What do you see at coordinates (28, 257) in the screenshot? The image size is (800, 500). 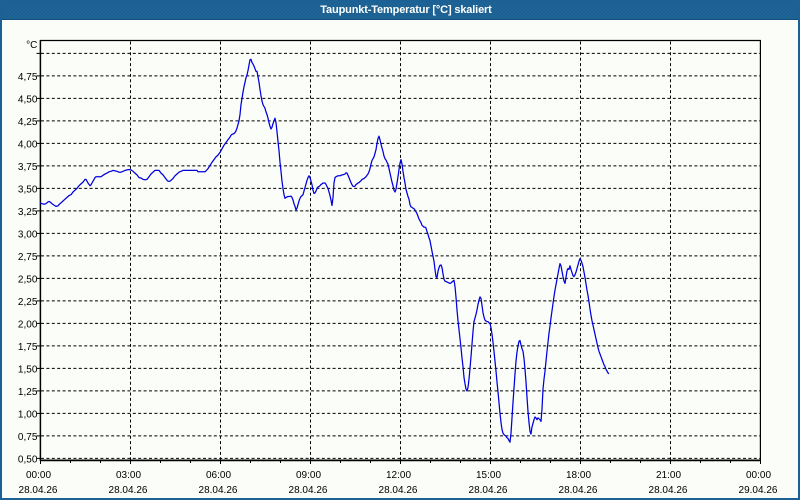 I see `svg-text: 2,75` at bounding box center [28, 257].